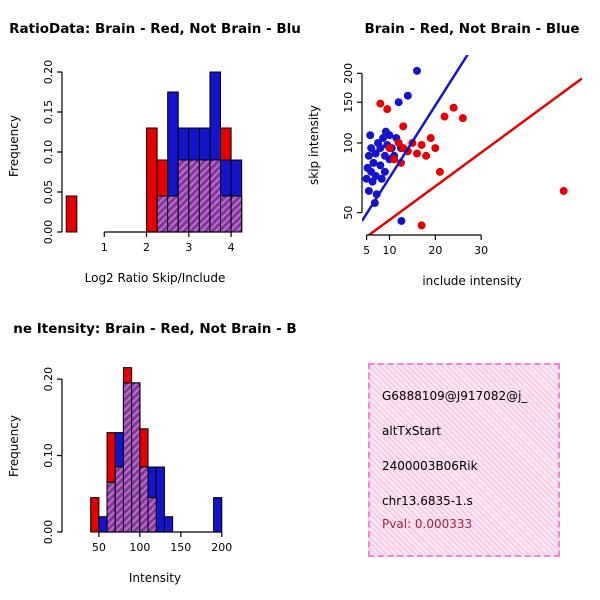 The height and width of the screenshot is (600, 600). What do you see at coordinates (154, 29) in the screenshot?
I see `svg-text:RatioData: Brain - Red, Not Br: RatioData: Brain - Red, Not Brain - Blu` at bounding box center [154, 29].